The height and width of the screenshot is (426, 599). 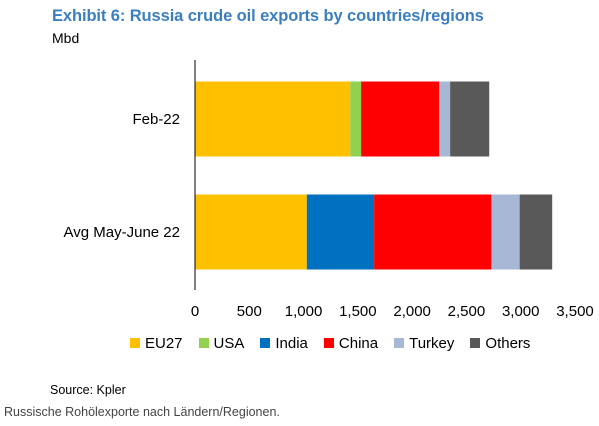 What do you see at coordinates (575, 311) in the screenshot?
I see `x-tick-label: 3,500` at bounding box center [575, 311].